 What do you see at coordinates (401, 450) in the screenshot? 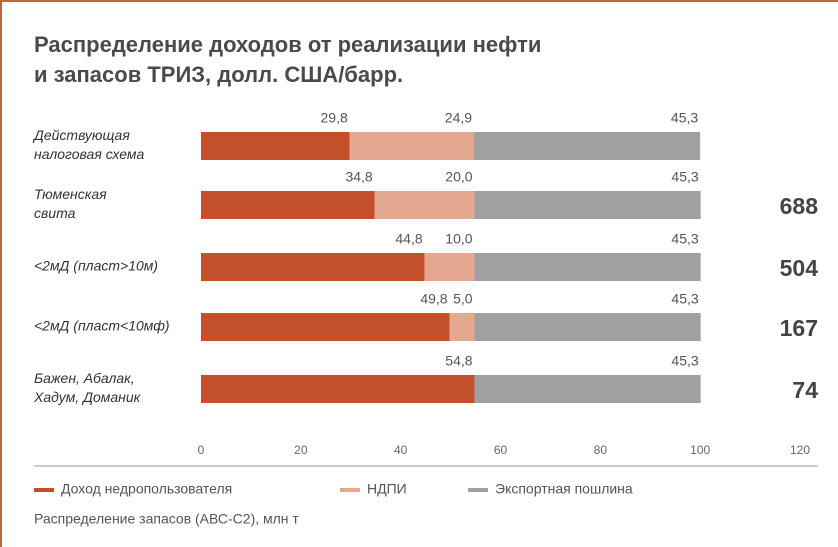
I see `x-tick-label: 40` at bounding box center [401, 450].